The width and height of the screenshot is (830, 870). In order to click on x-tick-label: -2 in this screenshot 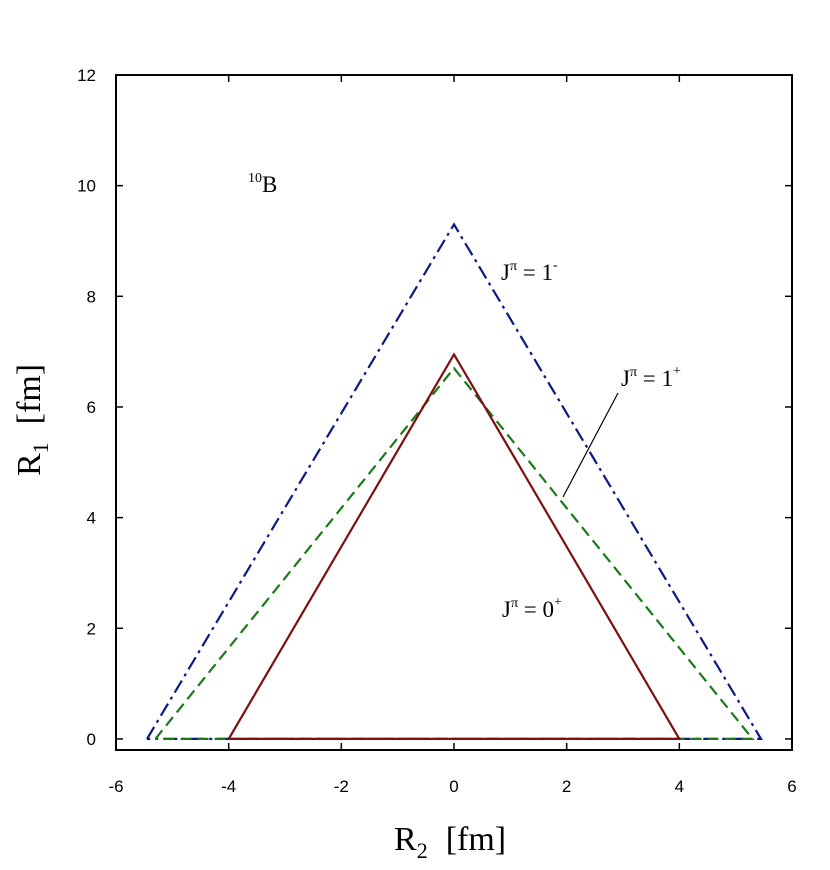, I will do `click(341, 786)`.